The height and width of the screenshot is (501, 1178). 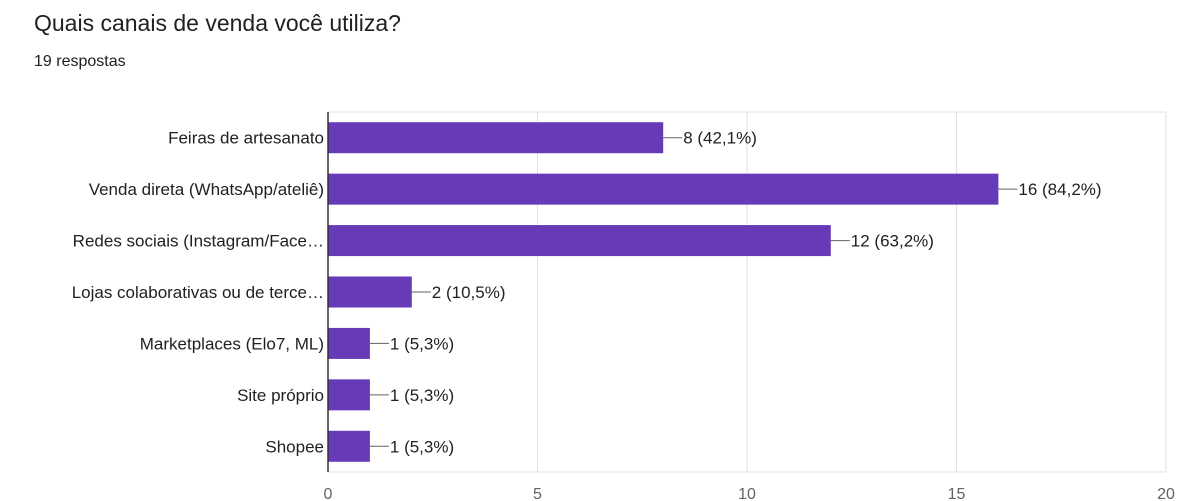 I want to click on category-label: Shopee, so click(x=294, y=446).